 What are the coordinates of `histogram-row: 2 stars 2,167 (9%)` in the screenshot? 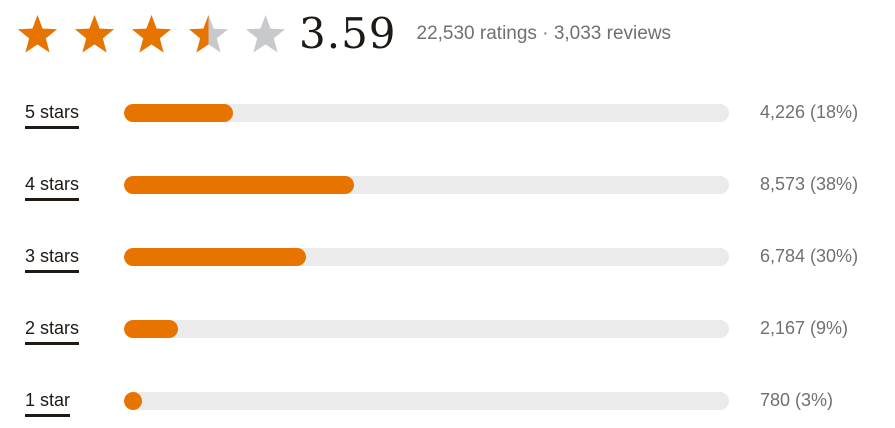 It's located at (447, 336).